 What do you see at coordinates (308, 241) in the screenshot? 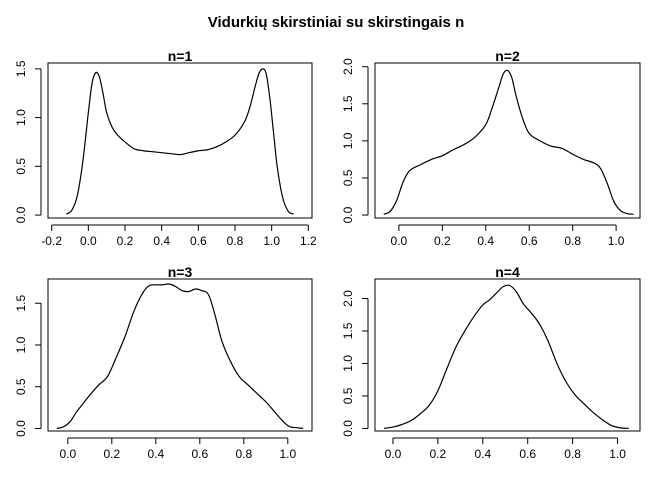
I see `x-tick-label: 1.2` at bounding box center [308, 241].